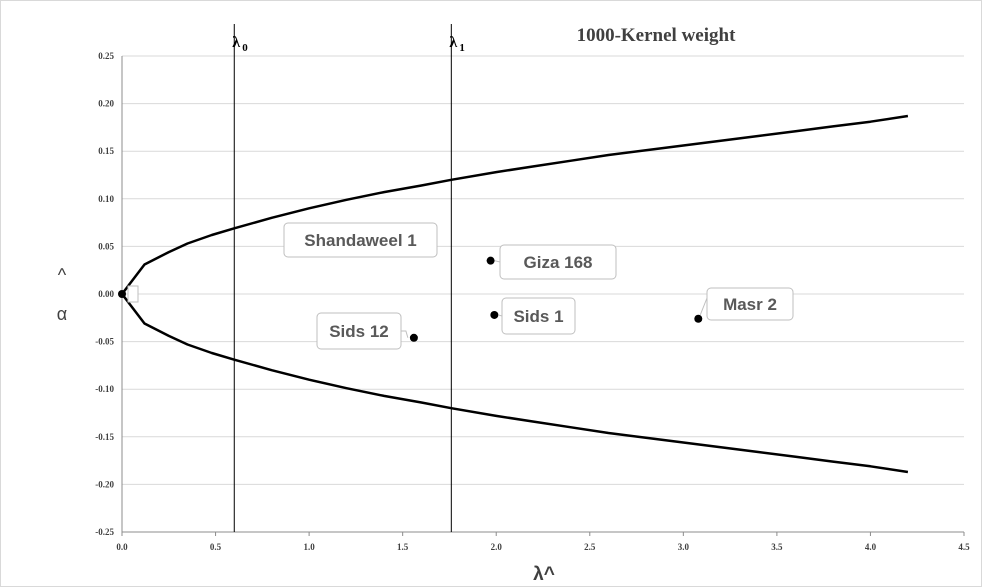  I want to click on x-tick-label: 1.5, so click(403, 547).